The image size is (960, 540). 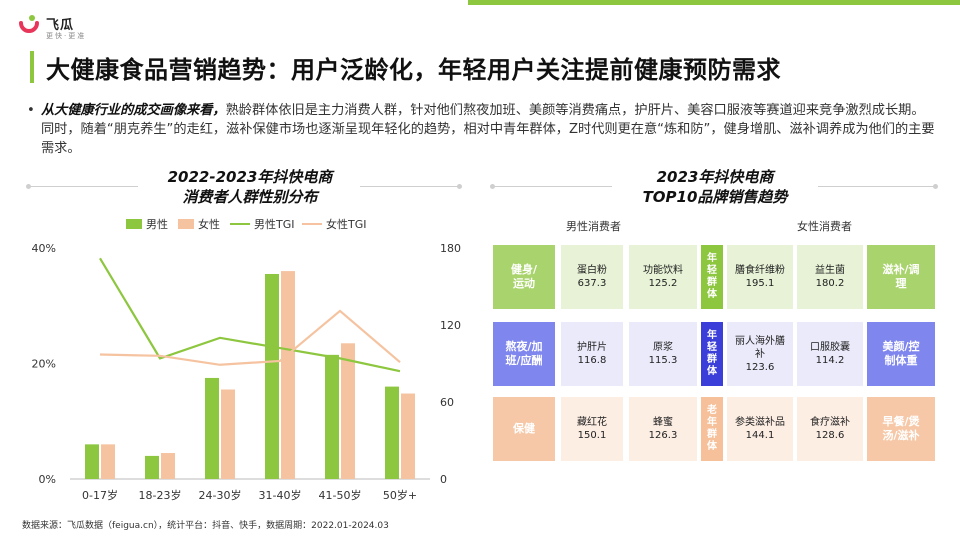 I want to click on x-tick-label: 41-50岁, so click(x=340, y=495).